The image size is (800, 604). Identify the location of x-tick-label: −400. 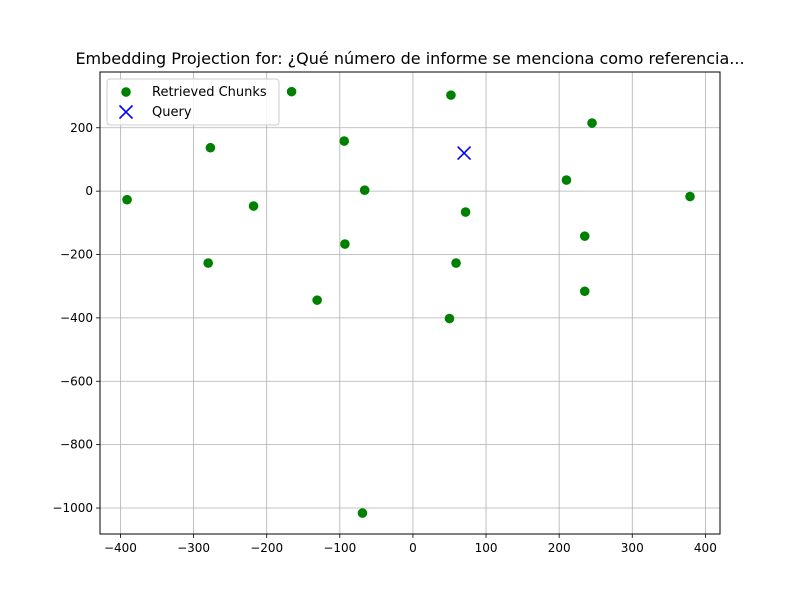
(120, 548).